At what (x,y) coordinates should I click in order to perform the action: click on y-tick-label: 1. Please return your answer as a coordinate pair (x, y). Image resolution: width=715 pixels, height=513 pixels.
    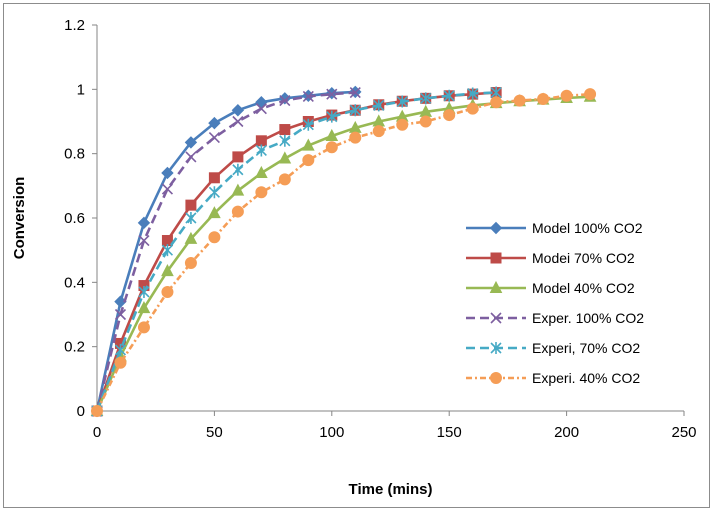
    Looking at the image, I should click on (81, 89).